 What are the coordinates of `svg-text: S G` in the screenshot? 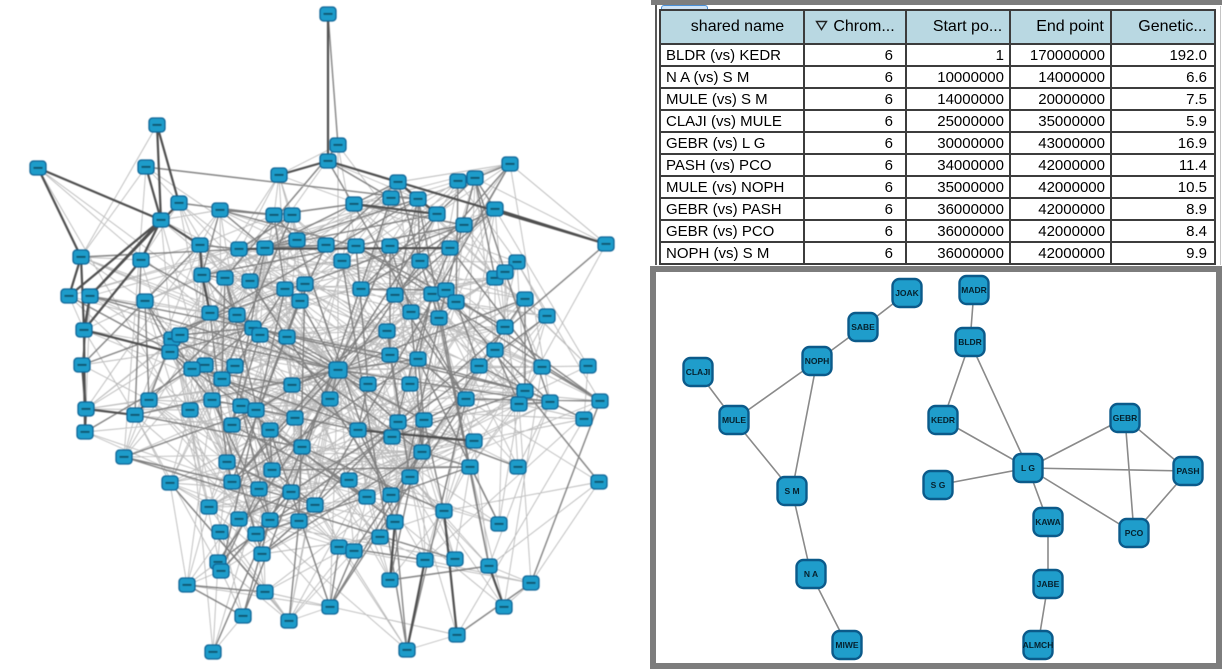 It's located at (938, 485).